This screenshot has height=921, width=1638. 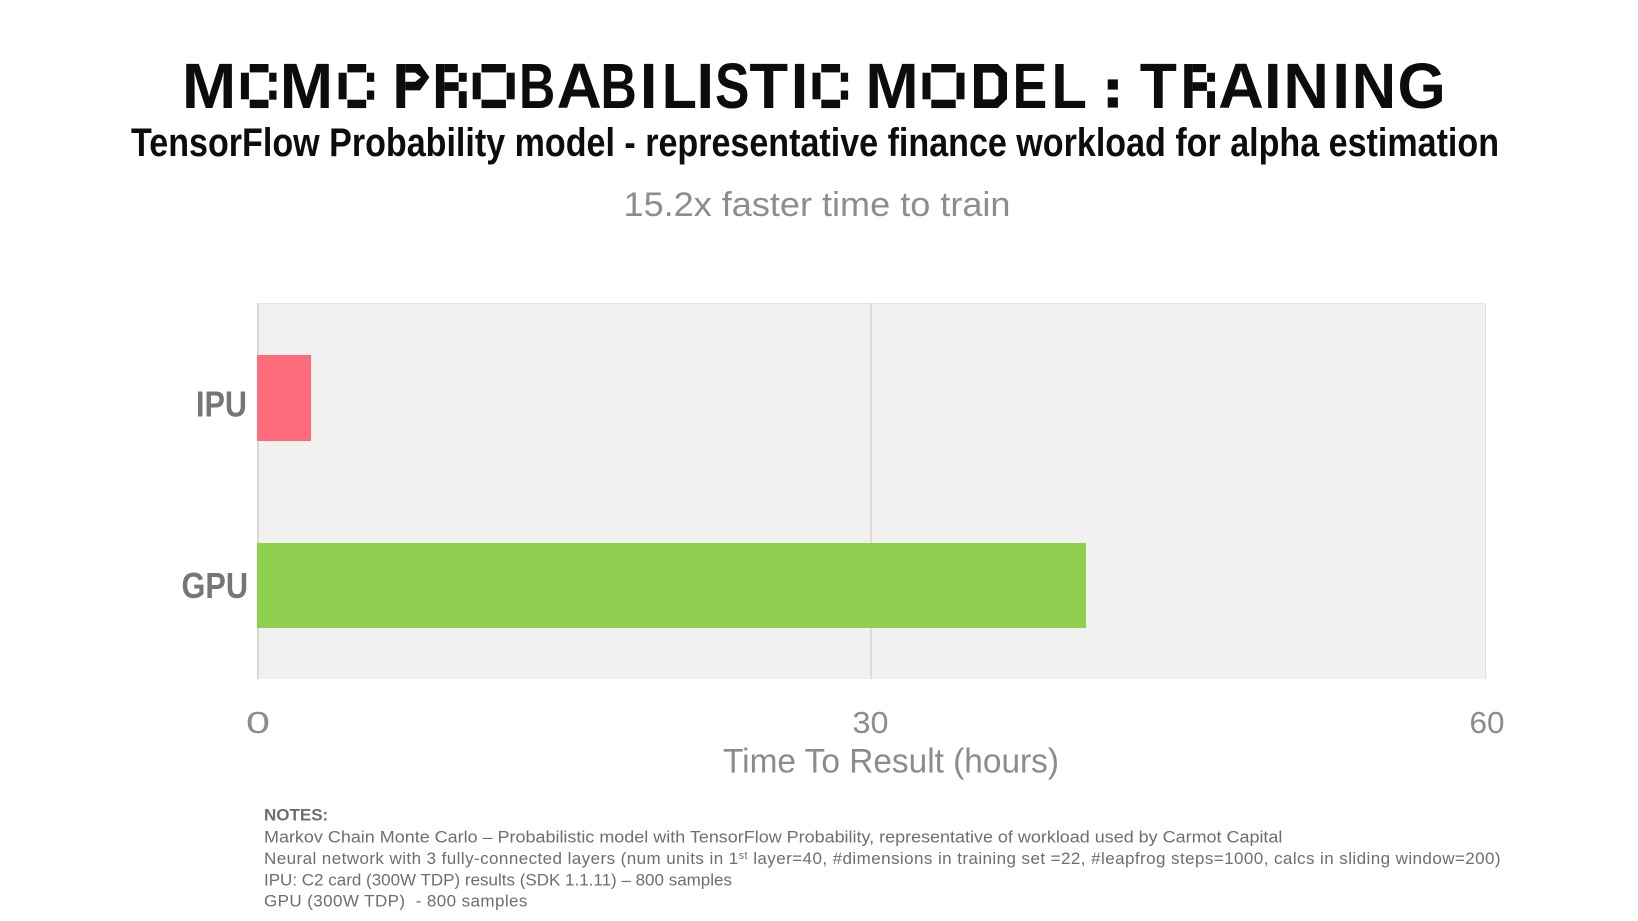 I want to click on svg-text: 30, so click(x=871, y=722).